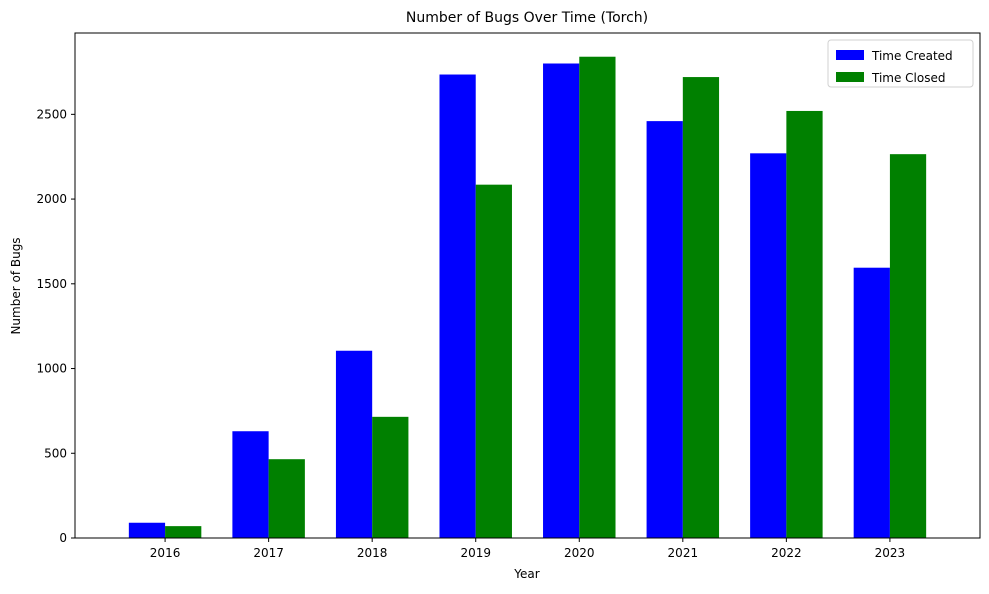 The height and width of the screenshot is (594, 989). I want to click on legend-box, so click(900, 63).